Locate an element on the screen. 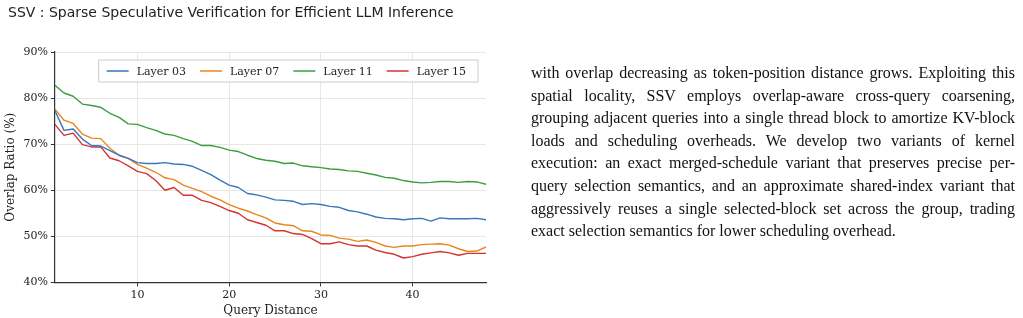  y-tick-label: 50% is located at coordinates (35, 236).